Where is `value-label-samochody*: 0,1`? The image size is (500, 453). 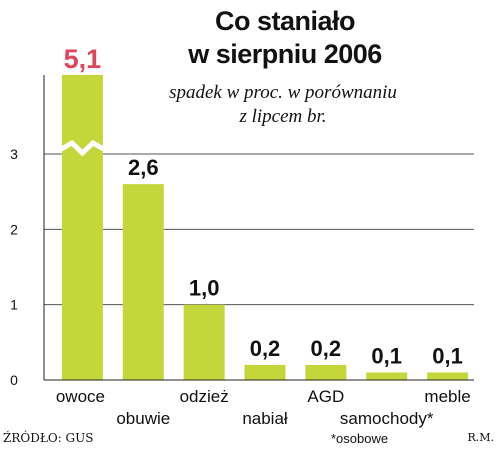 value-label-samochody*: 0,1 is located at coordinates (386, 355).